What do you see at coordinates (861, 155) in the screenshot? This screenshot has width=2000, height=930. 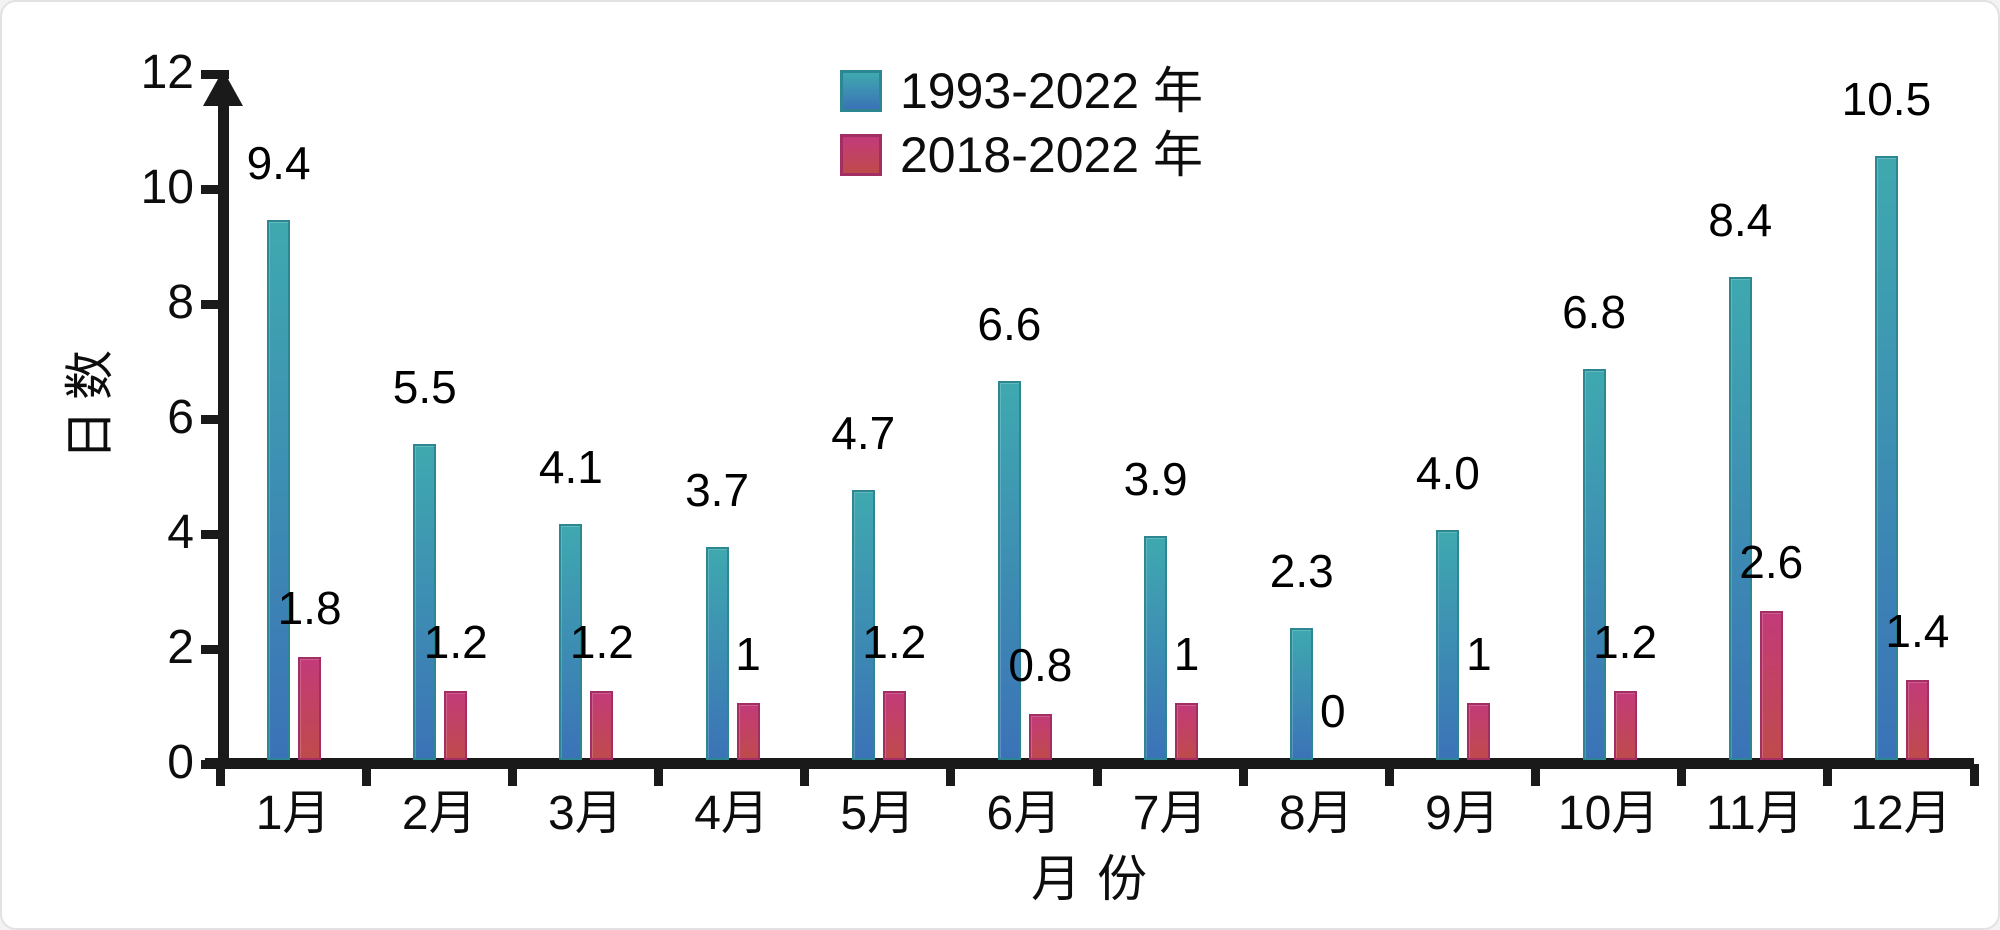 I see `legend-swatch-2018-2022-icon` at bounding box center [861, 155].